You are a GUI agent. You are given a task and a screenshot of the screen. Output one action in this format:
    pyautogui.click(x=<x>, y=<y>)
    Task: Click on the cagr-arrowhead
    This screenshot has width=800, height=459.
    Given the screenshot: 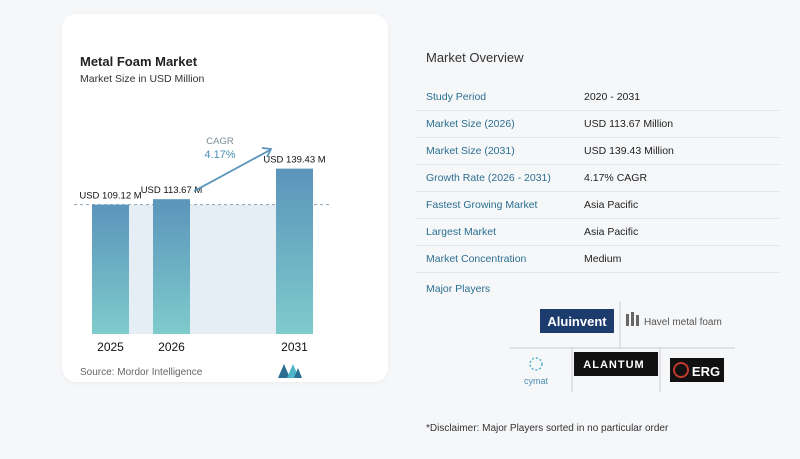 What is the action you would take?
    pyautogui.click(x=267, y=152)
    